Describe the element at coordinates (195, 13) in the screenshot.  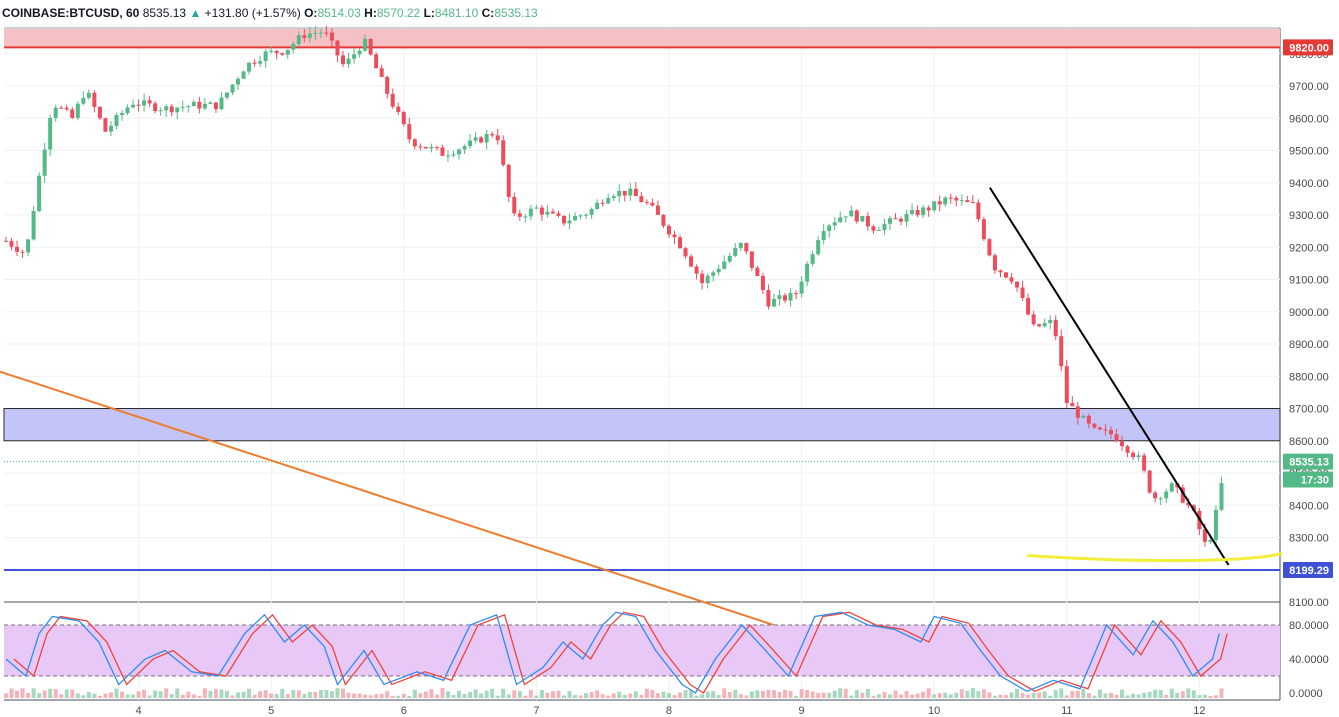
I see `change-arrow-icon: ▲` at that location.